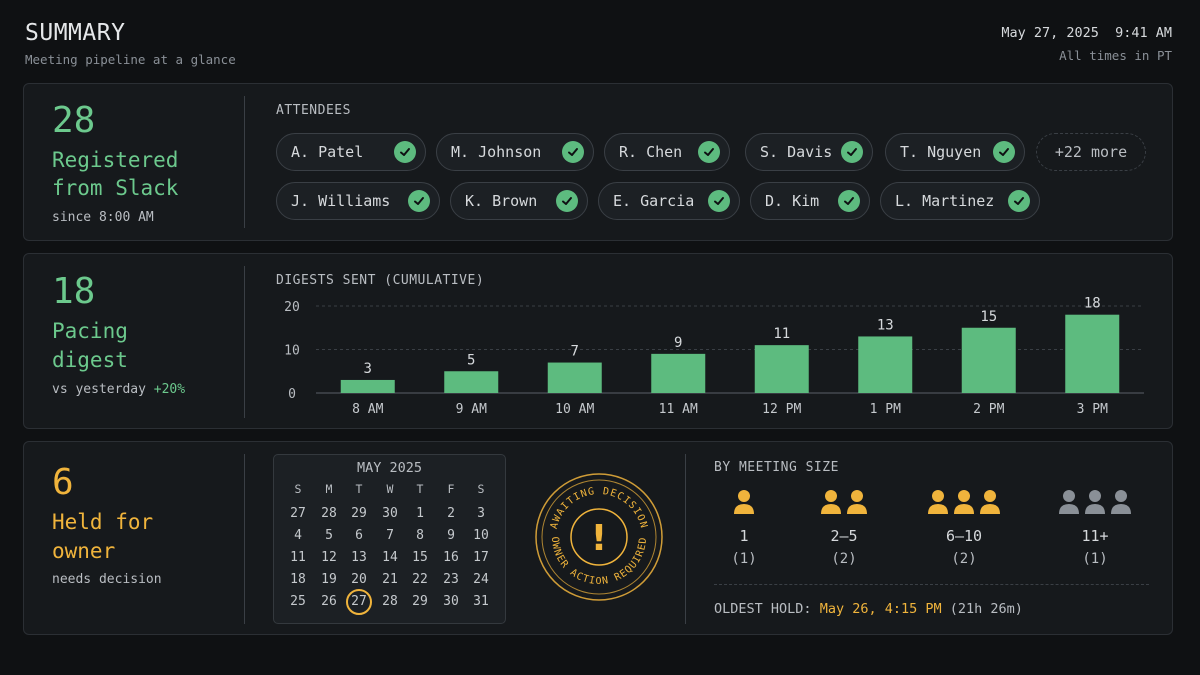  I want to click on calendar-day: 16, so click(451, 557).